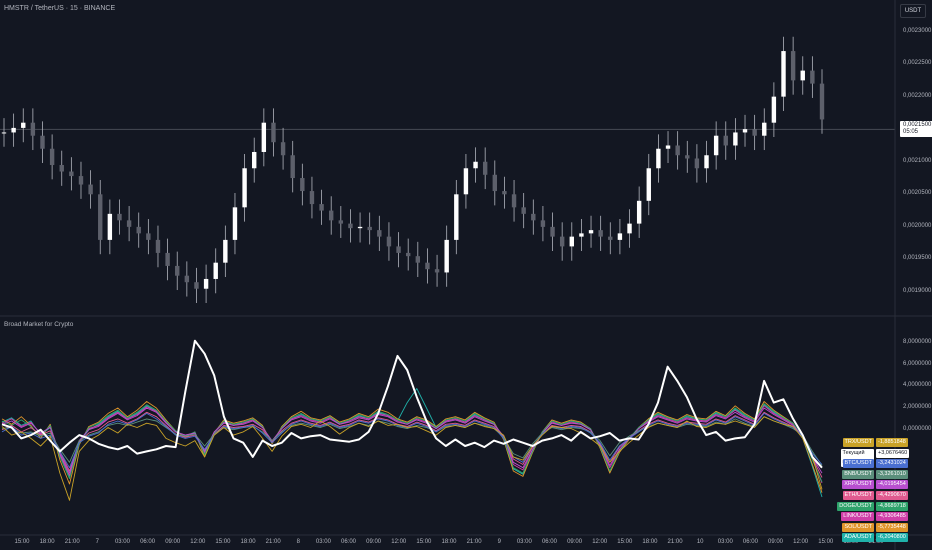  What do you see at coordinates (892, 527) in the screenshot?
I see `legend-item-value: -5,7735448` at bounding box center [892, 527].